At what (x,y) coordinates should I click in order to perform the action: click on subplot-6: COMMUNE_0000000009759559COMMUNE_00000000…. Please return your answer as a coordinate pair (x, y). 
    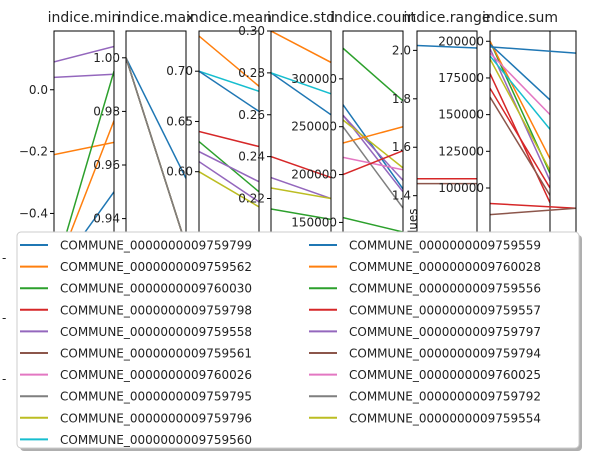
    Looking at the image, I should click on (441, 121).